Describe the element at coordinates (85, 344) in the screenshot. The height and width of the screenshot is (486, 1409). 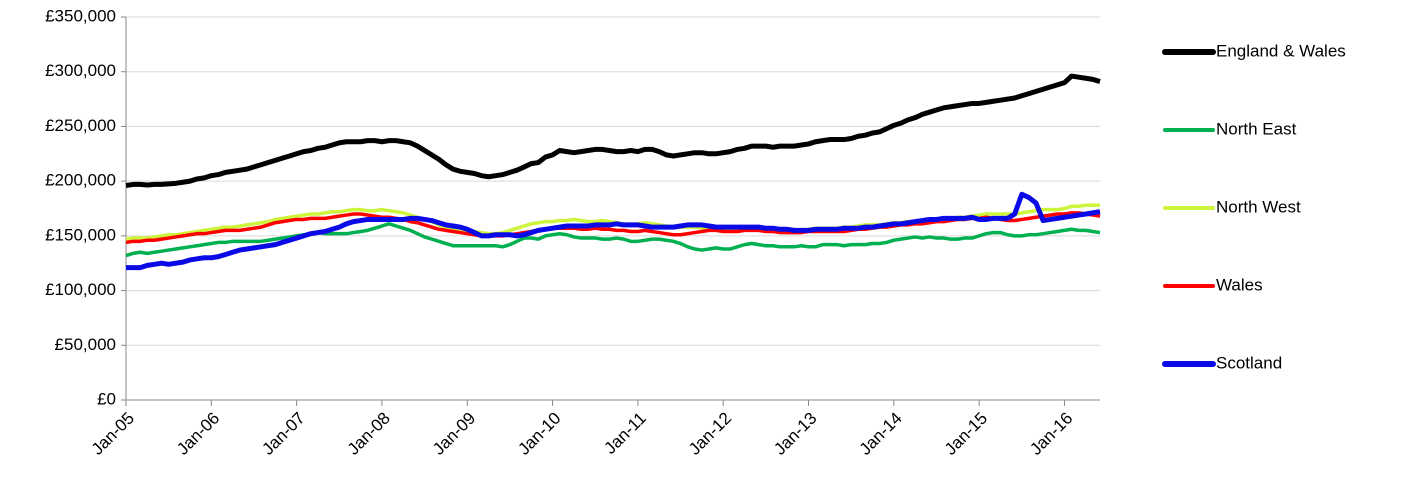
I see `y-tick-label: £50,000` at that location.